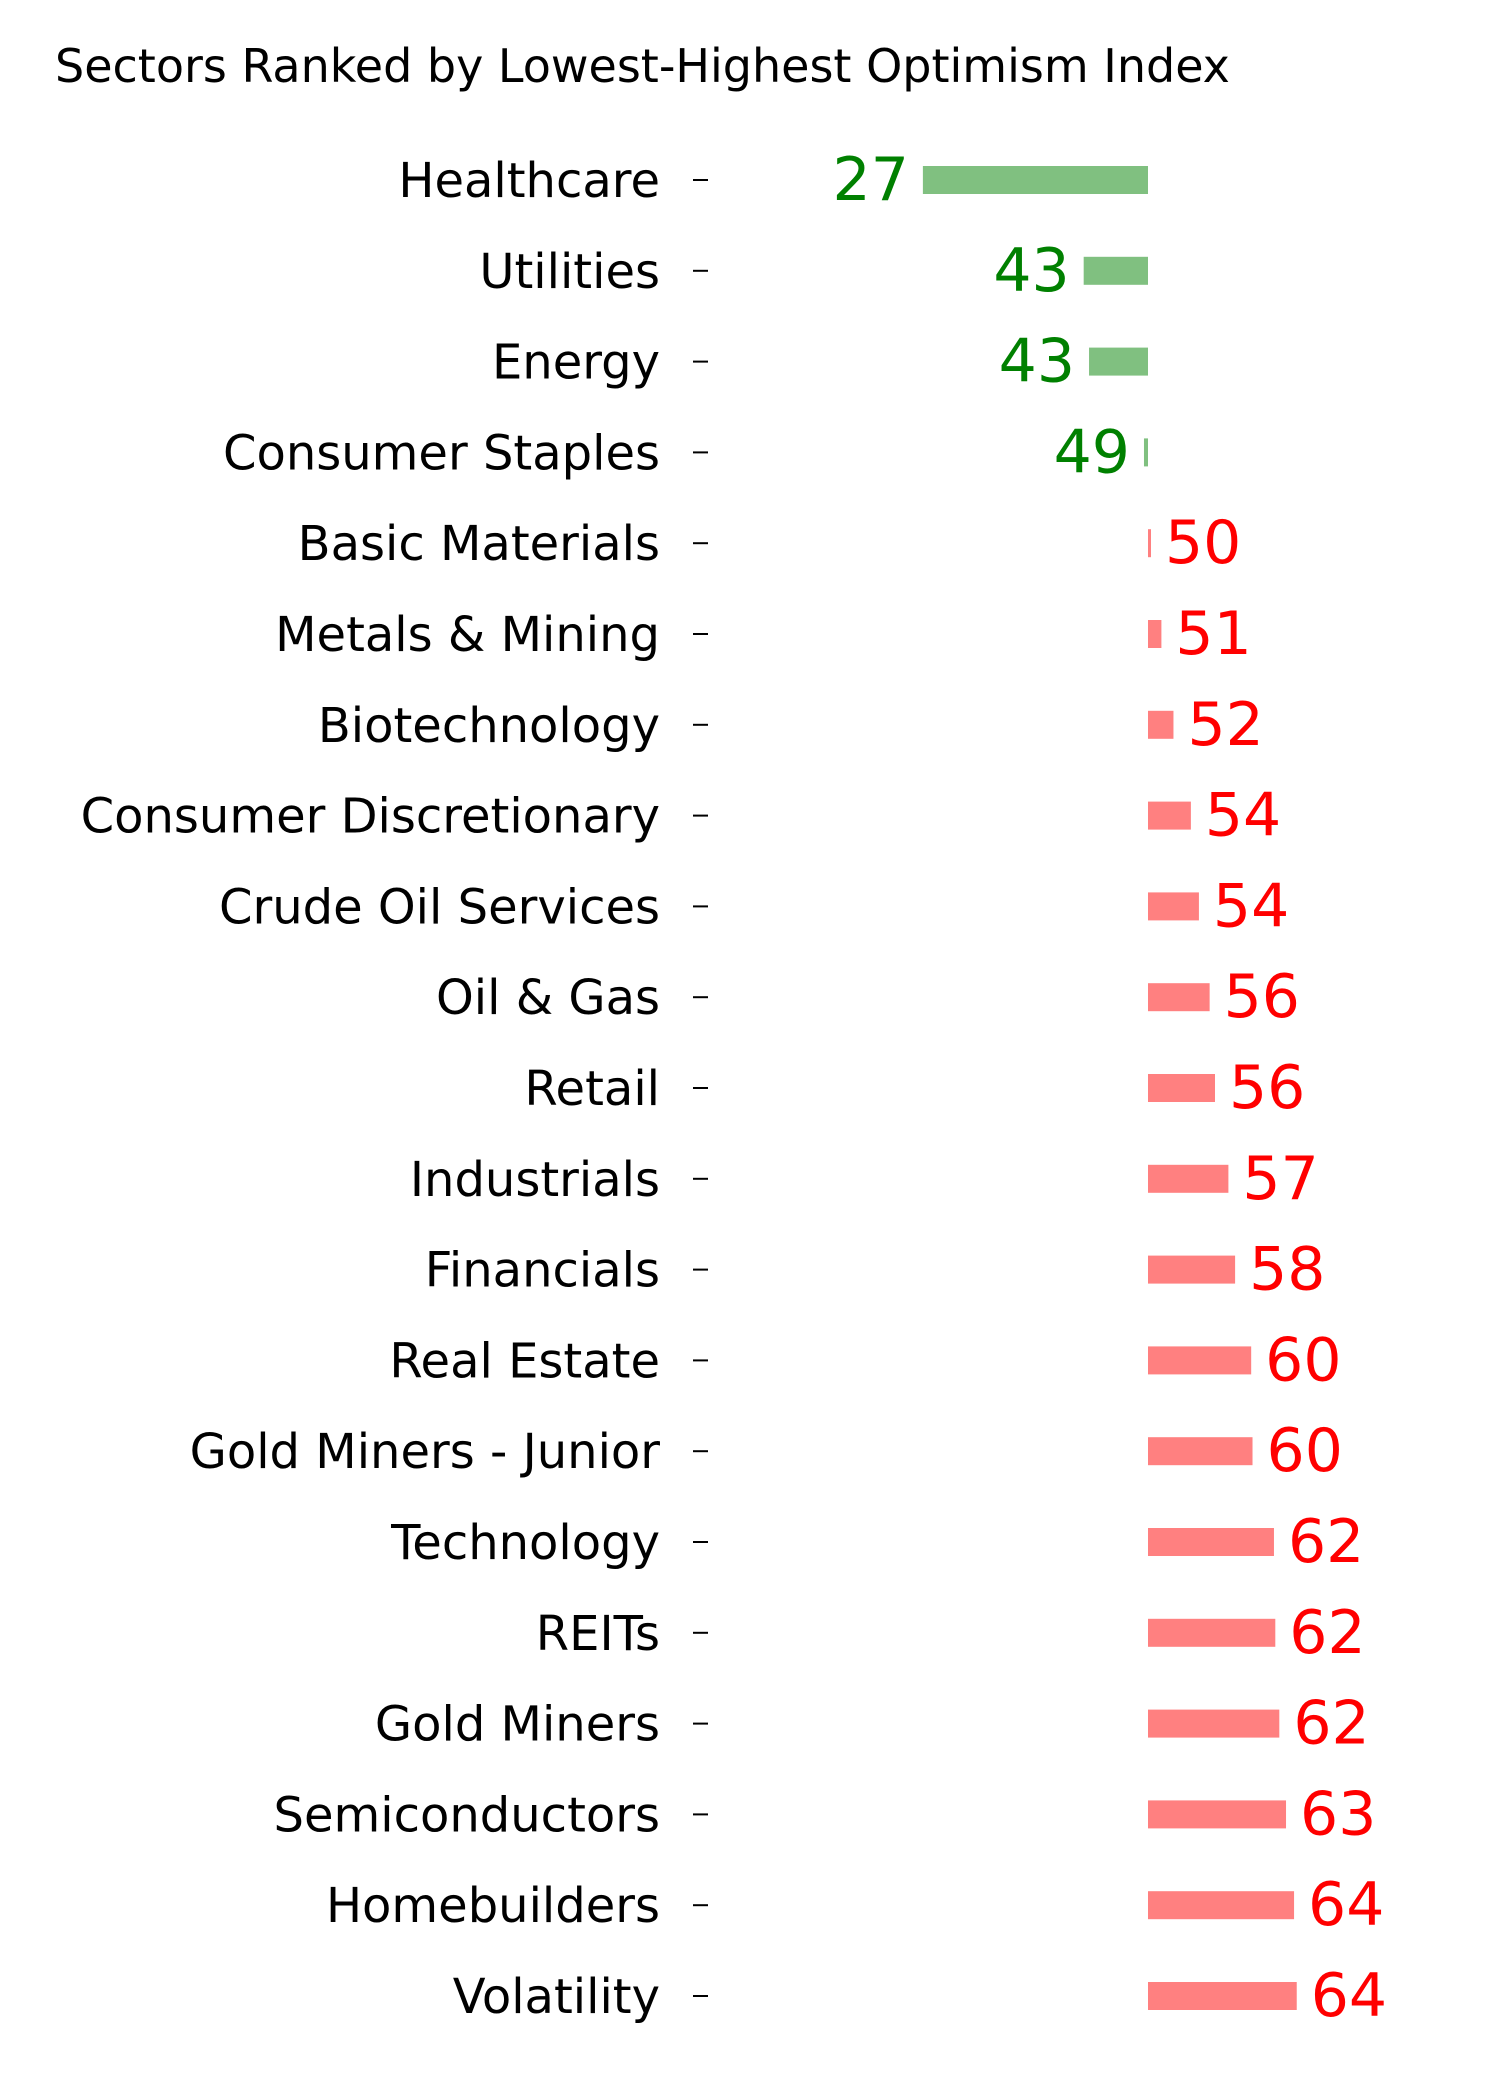 This screenshot has width=1500, height=2100. I want to click on category-label: REITs, so click(598, 1634).